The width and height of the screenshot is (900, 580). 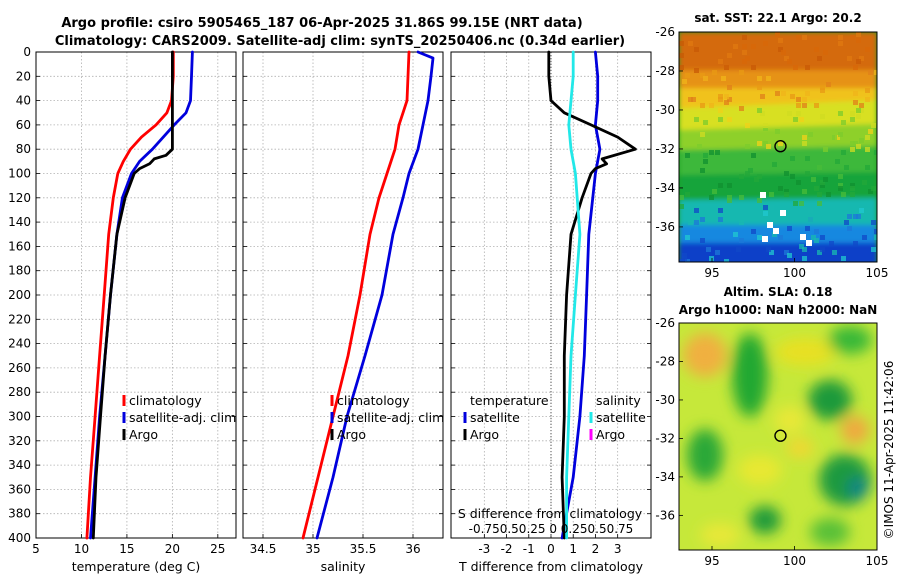 I want to click on temperature-xlabel: temperature (deg C), so click(x=136, y=566).